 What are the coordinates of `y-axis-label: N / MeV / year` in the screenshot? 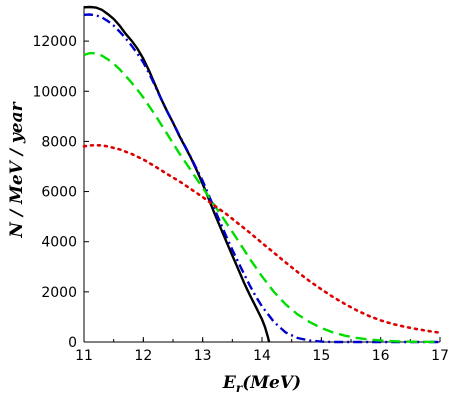 It's located at (17, 169).